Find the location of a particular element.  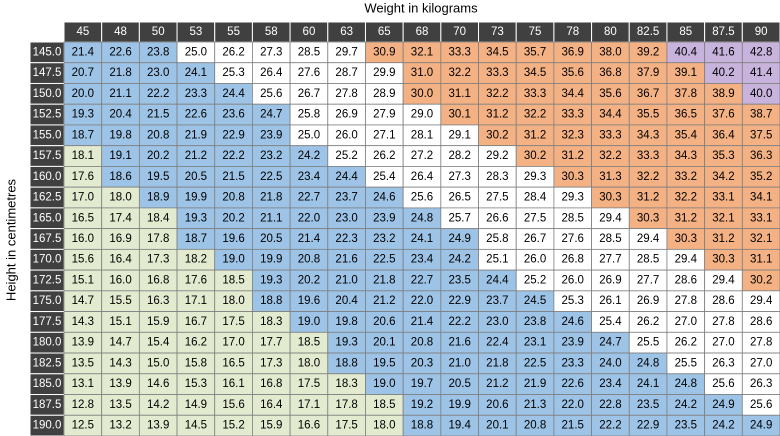

cell-value: 19.0 is located at coordinates (384, 384).